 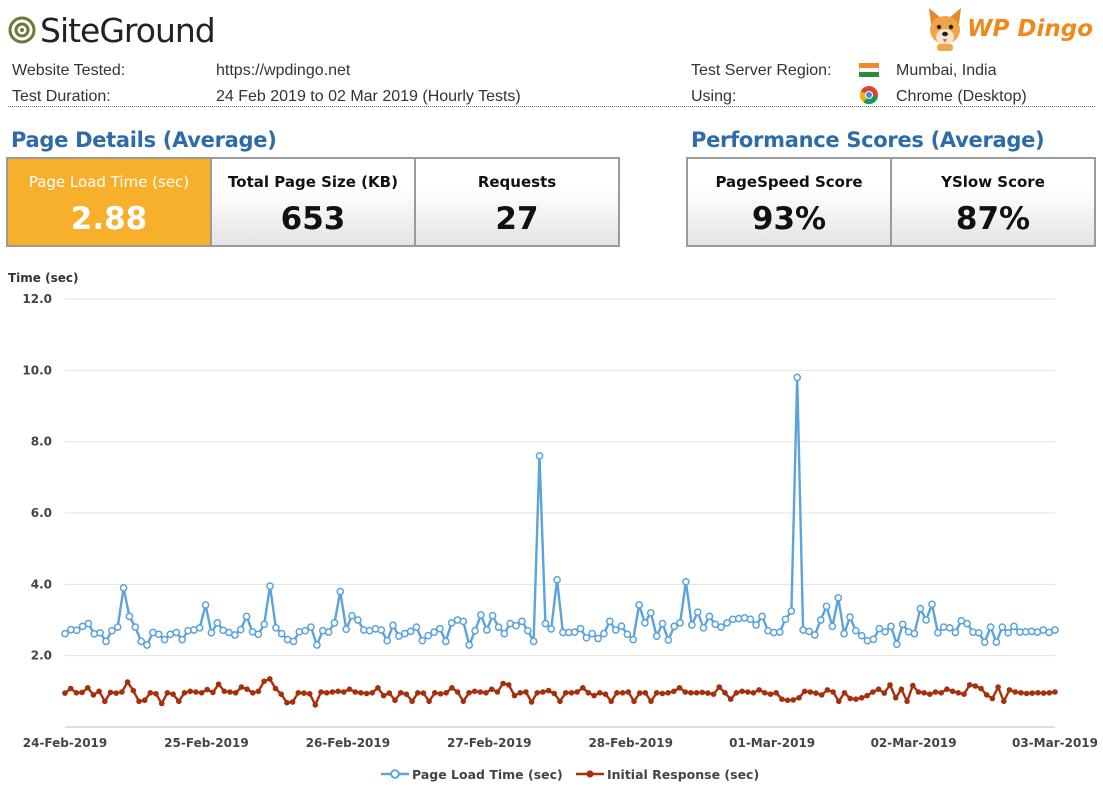 I want to click on x-tick-label: 02-Mar-2019, so click(x=914, y=743).